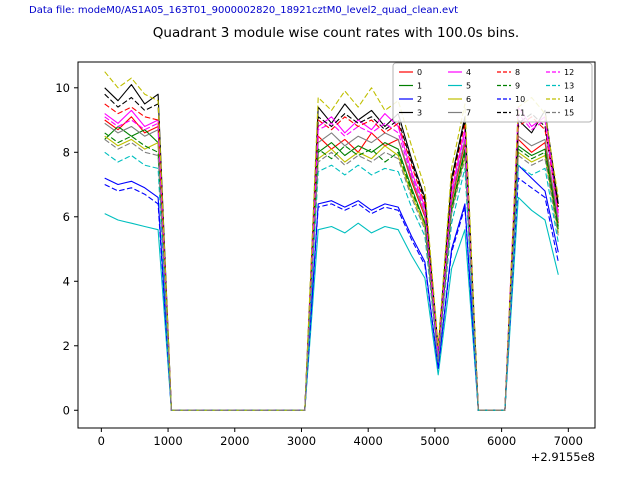 Image resolution: width=640 pixels, height=480 pixels. Describe the element at coordinates (468, 113) in the screenshot. I see `legend-entry-label-7: 7` at that location.